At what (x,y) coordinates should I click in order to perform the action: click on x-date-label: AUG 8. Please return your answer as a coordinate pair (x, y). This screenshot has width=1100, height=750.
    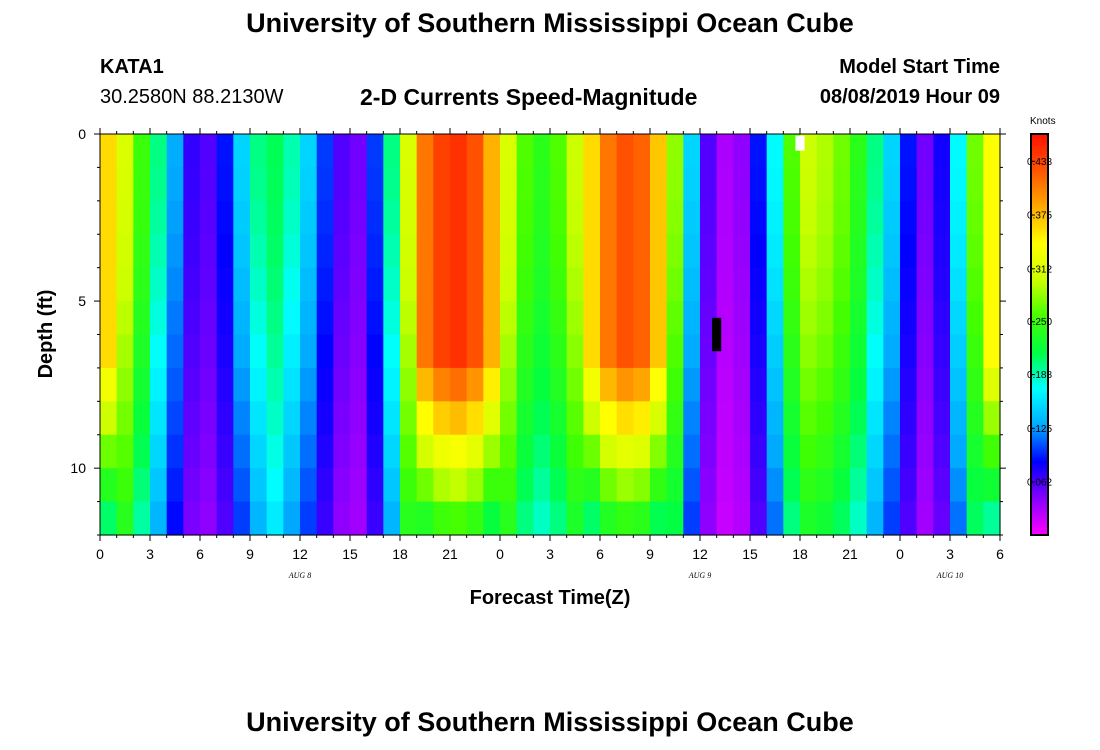
    Looking at the image, I should click on (299, 575).